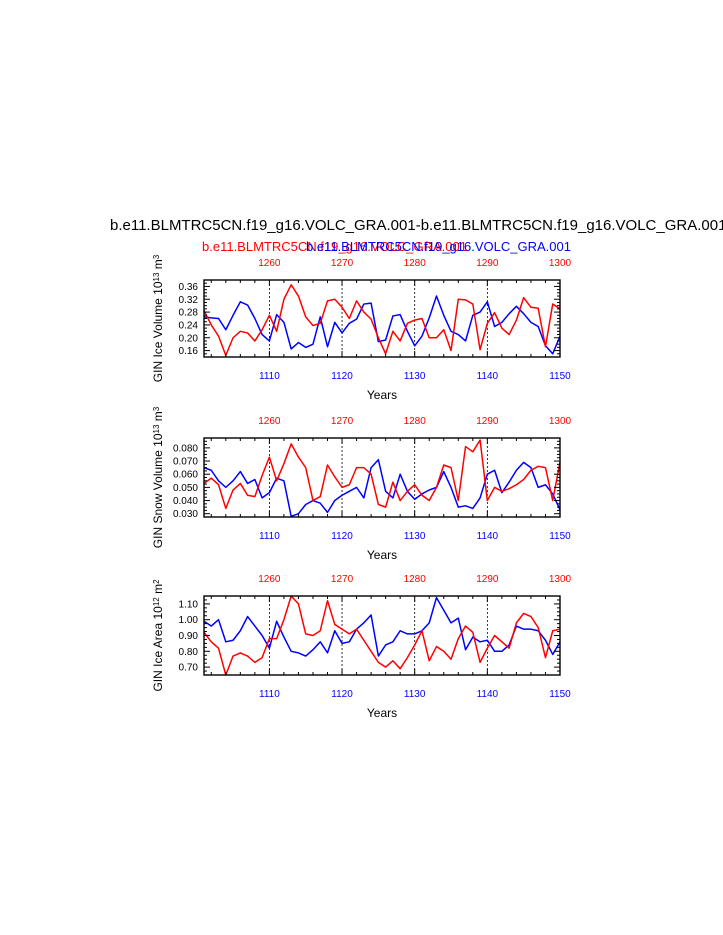 This screenshot has height=935, width=723. I want to click on y-tick-label: 0.36, so click(189, 287).